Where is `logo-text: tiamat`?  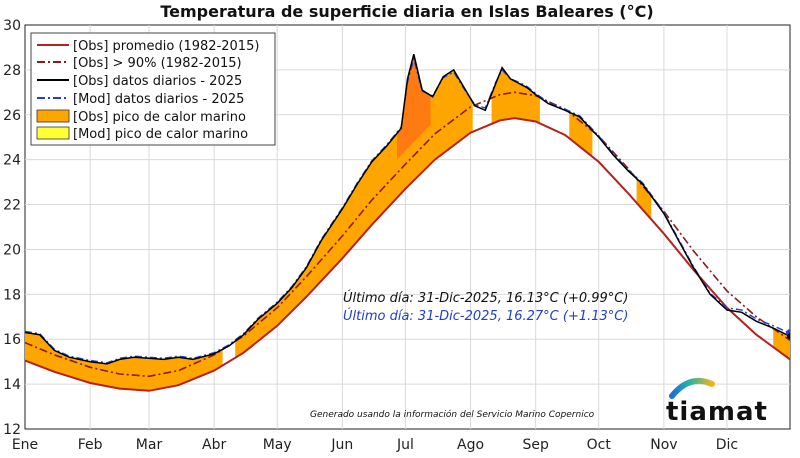 logo-text: tiamat is located at coordinates (717, 412).